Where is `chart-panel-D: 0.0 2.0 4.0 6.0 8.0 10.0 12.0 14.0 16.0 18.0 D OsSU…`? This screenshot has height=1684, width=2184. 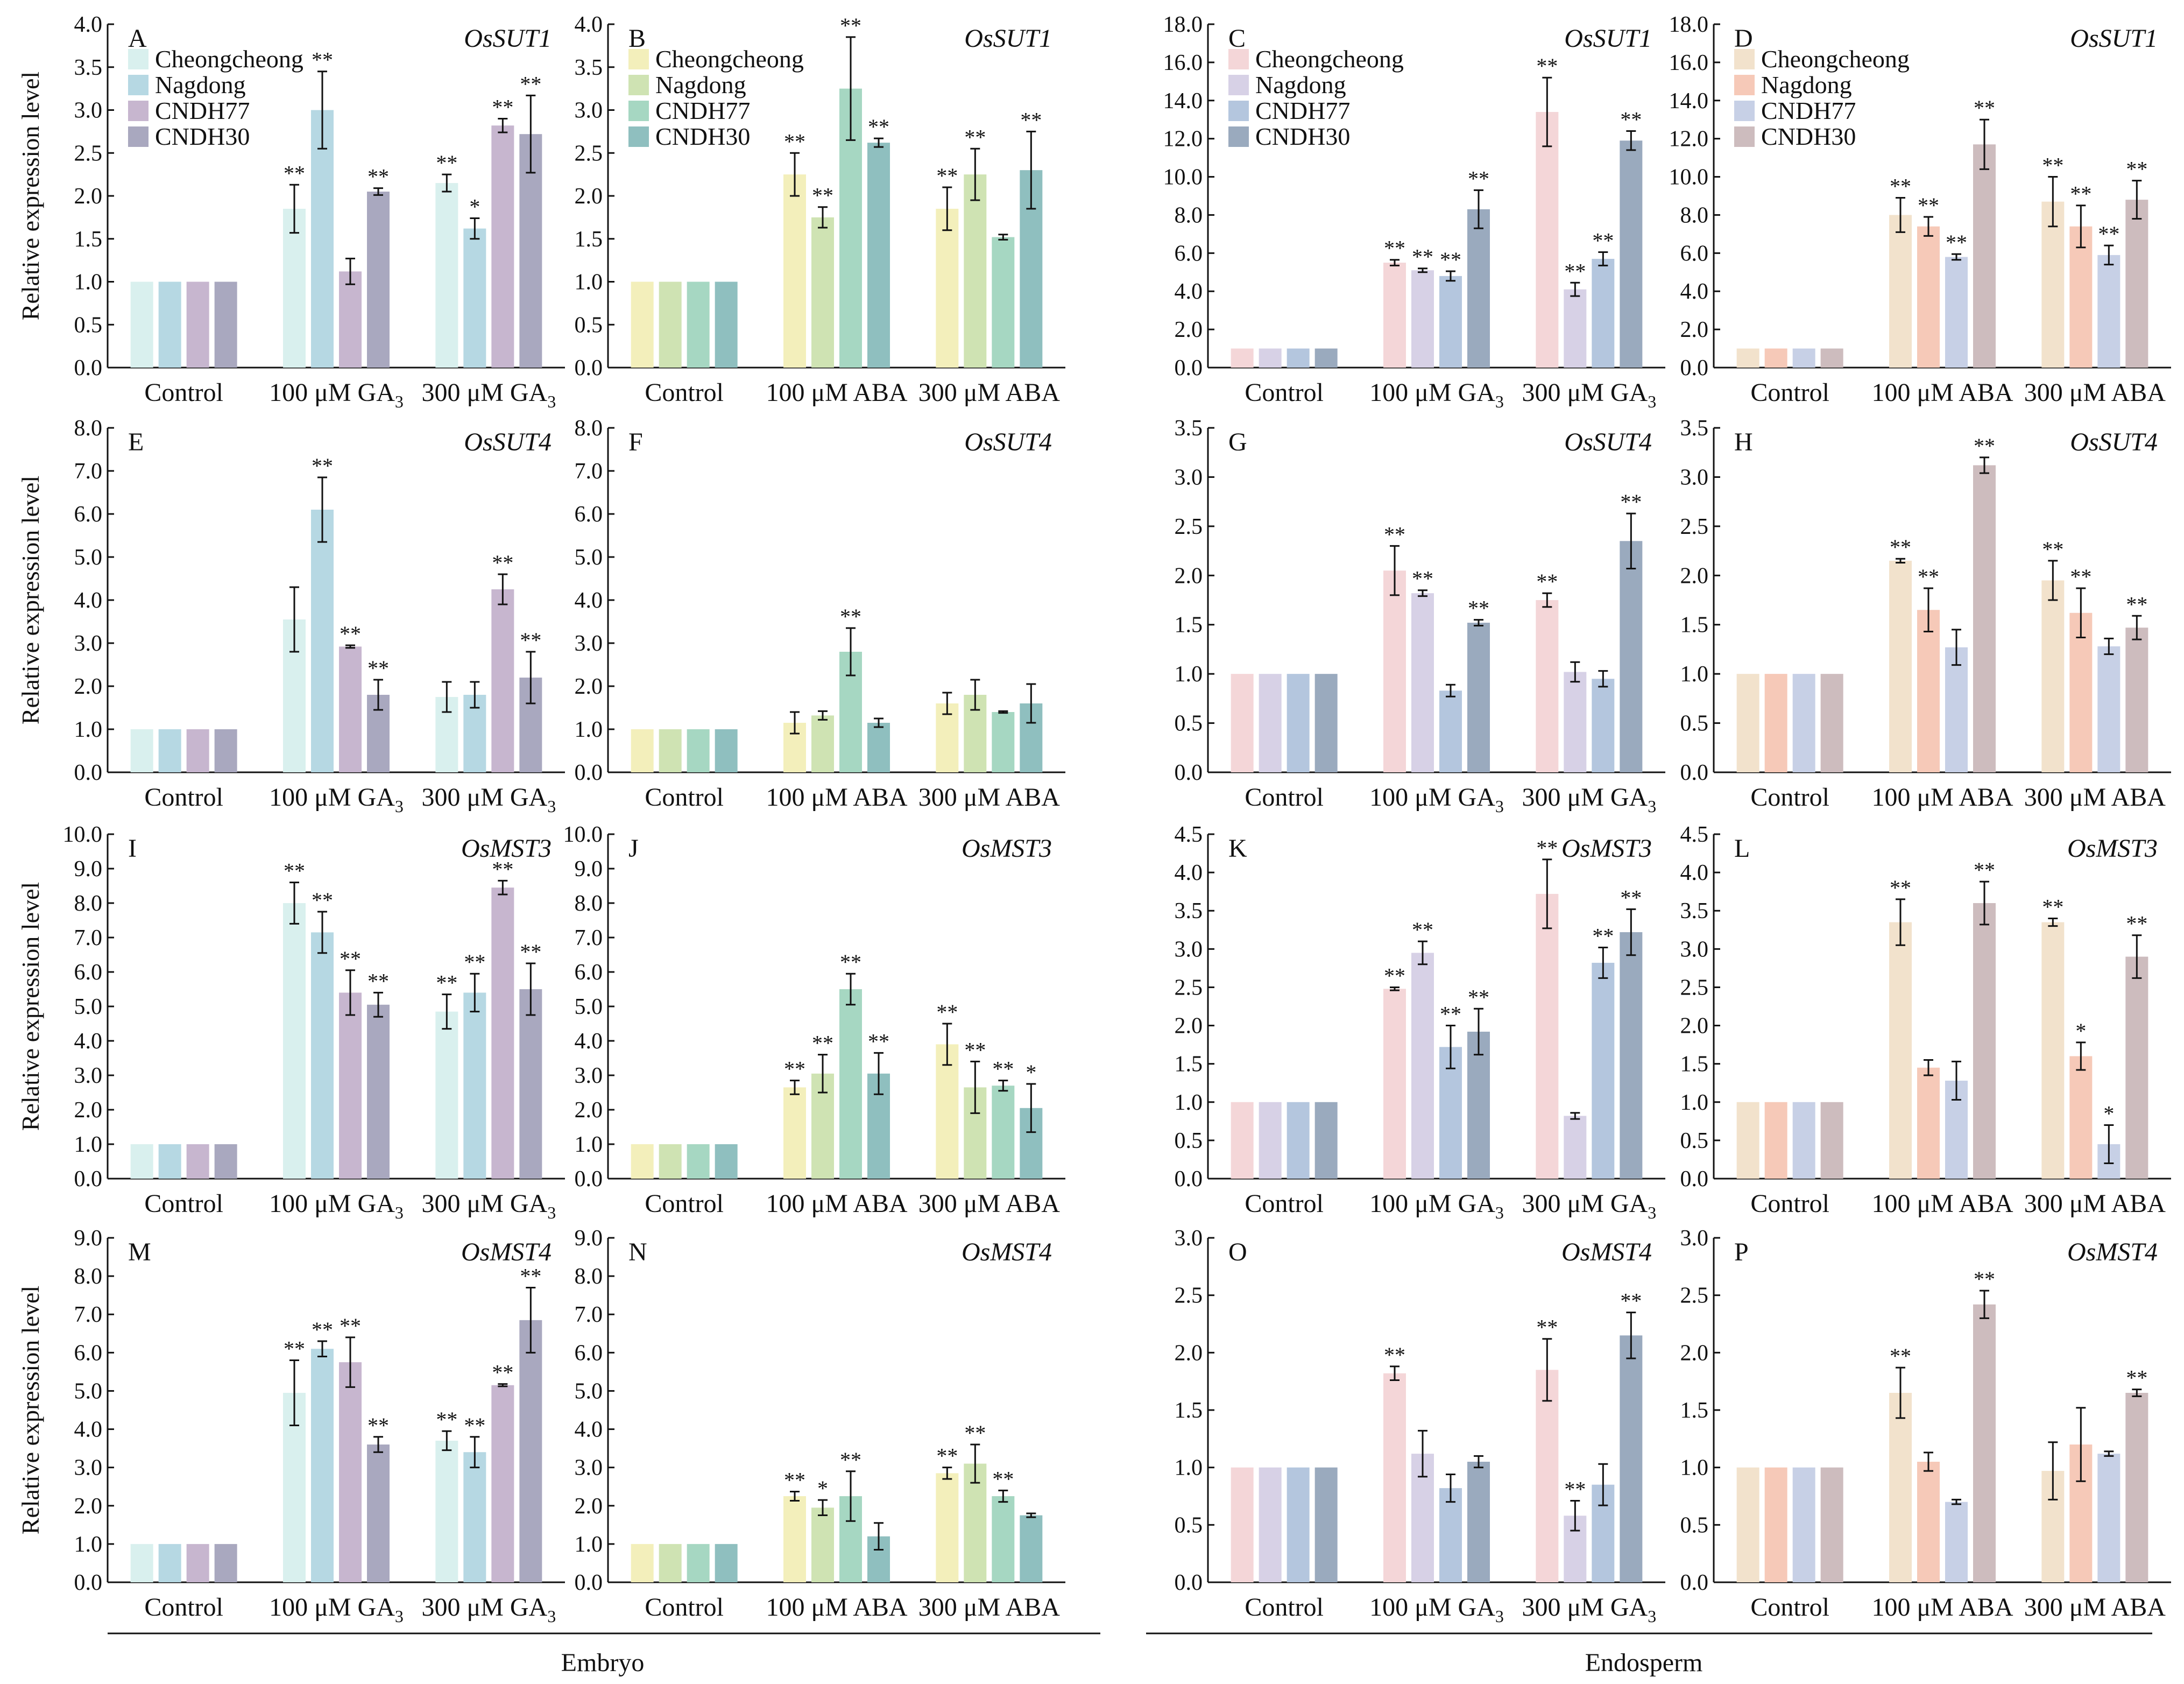 chart-panel-D: 0.0 2.0 4.0 6.0 8.0 10.0 12.0 14.0 16.0 18.0 D OsSU… is located at coordinates (1920, 209).